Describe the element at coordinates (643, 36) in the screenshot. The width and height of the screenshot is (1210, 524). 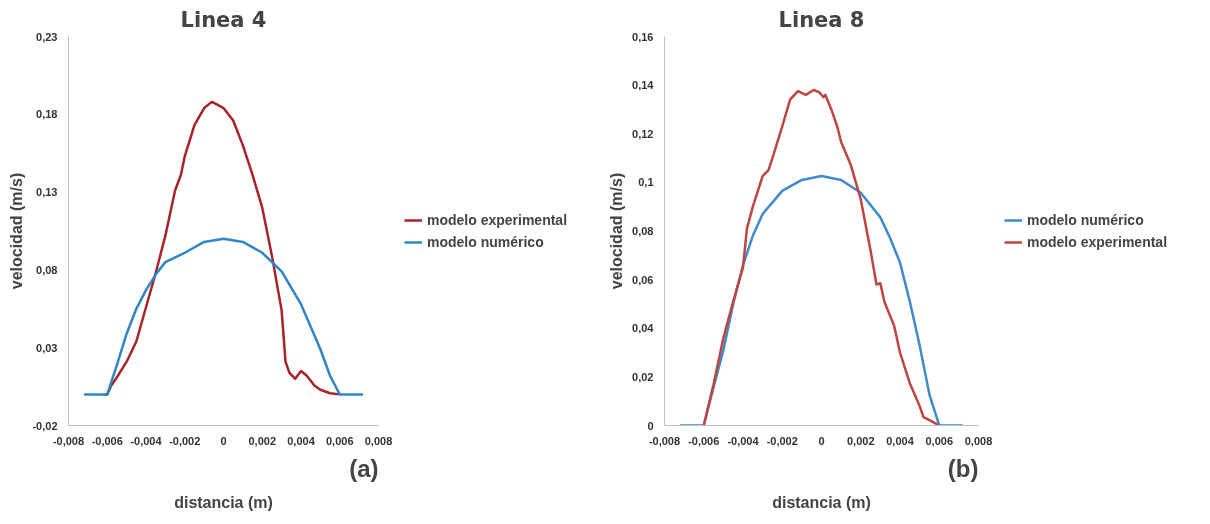
I see `y-tick-label: 0,16` at that location.